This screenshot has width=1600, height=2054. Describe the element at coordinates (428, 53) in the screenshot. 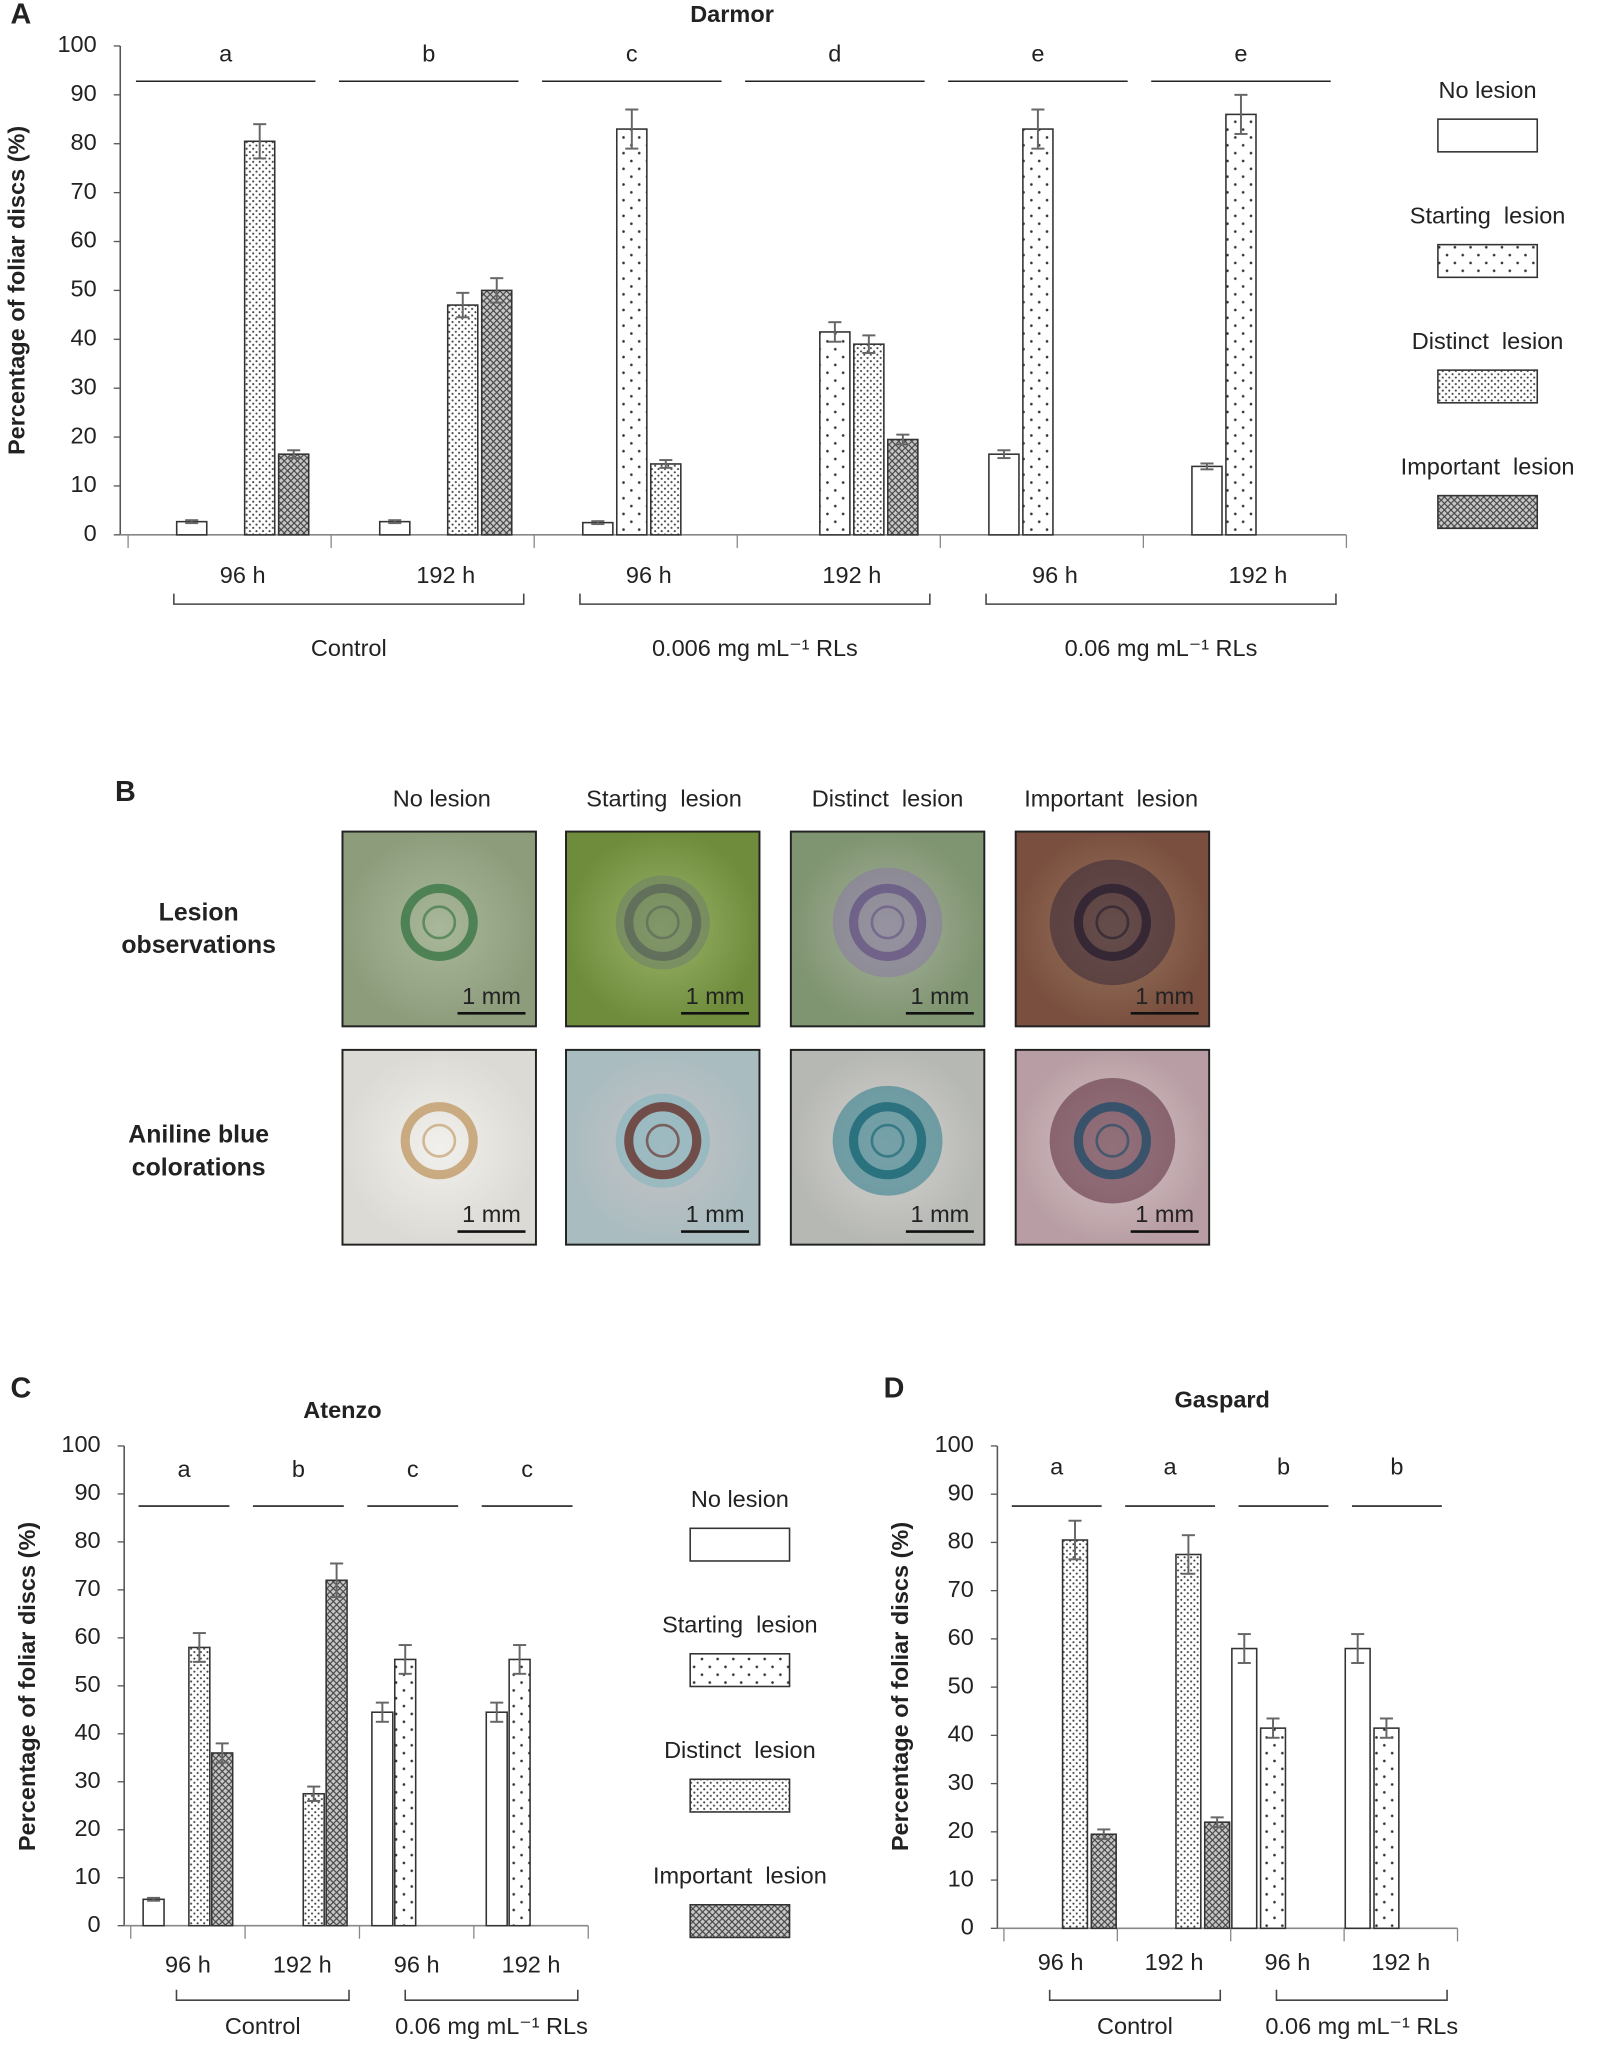

I see `significance-letter: b` at that location.